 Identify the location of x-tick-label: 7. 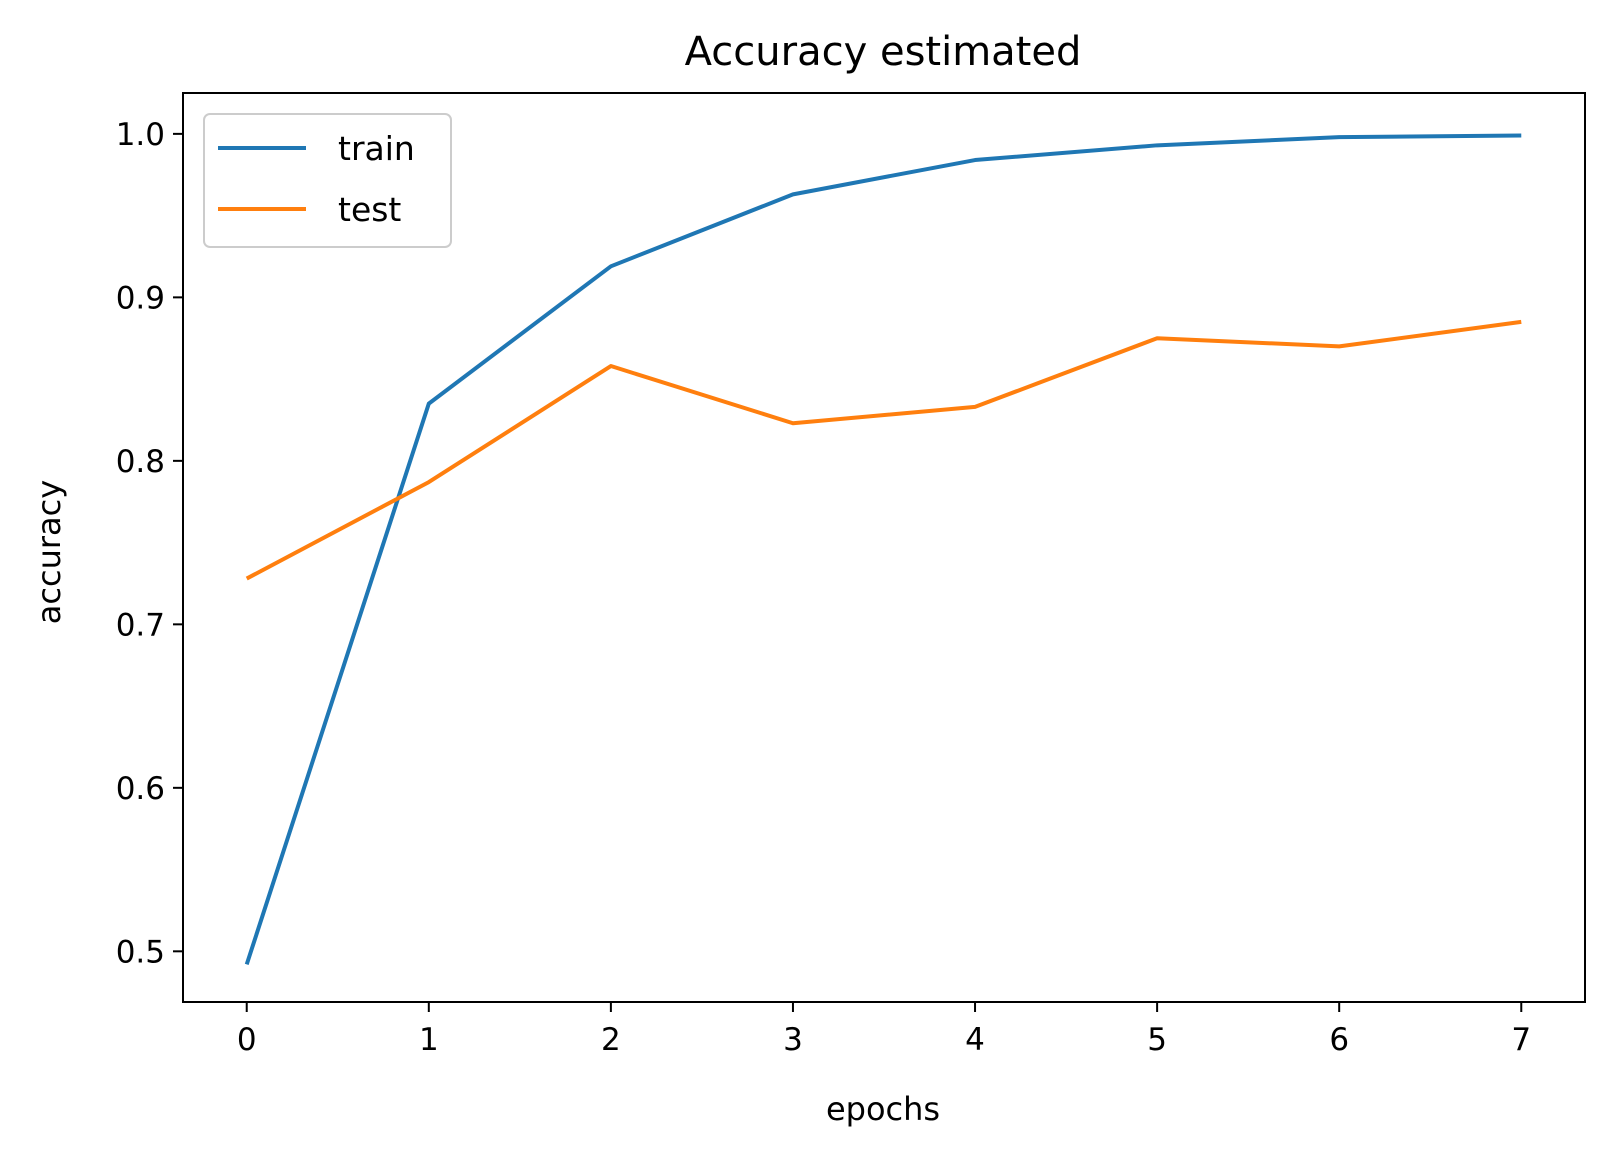
(1521, 1040).